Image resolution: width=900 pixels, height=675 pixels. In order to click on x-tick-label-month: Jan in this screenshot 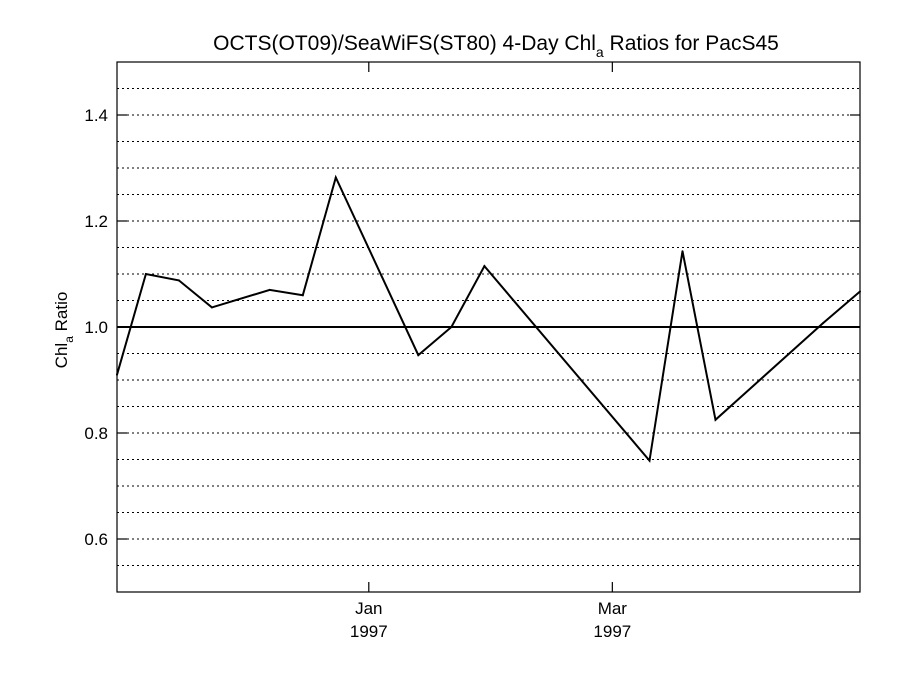, I will do `click(368, 608)`.